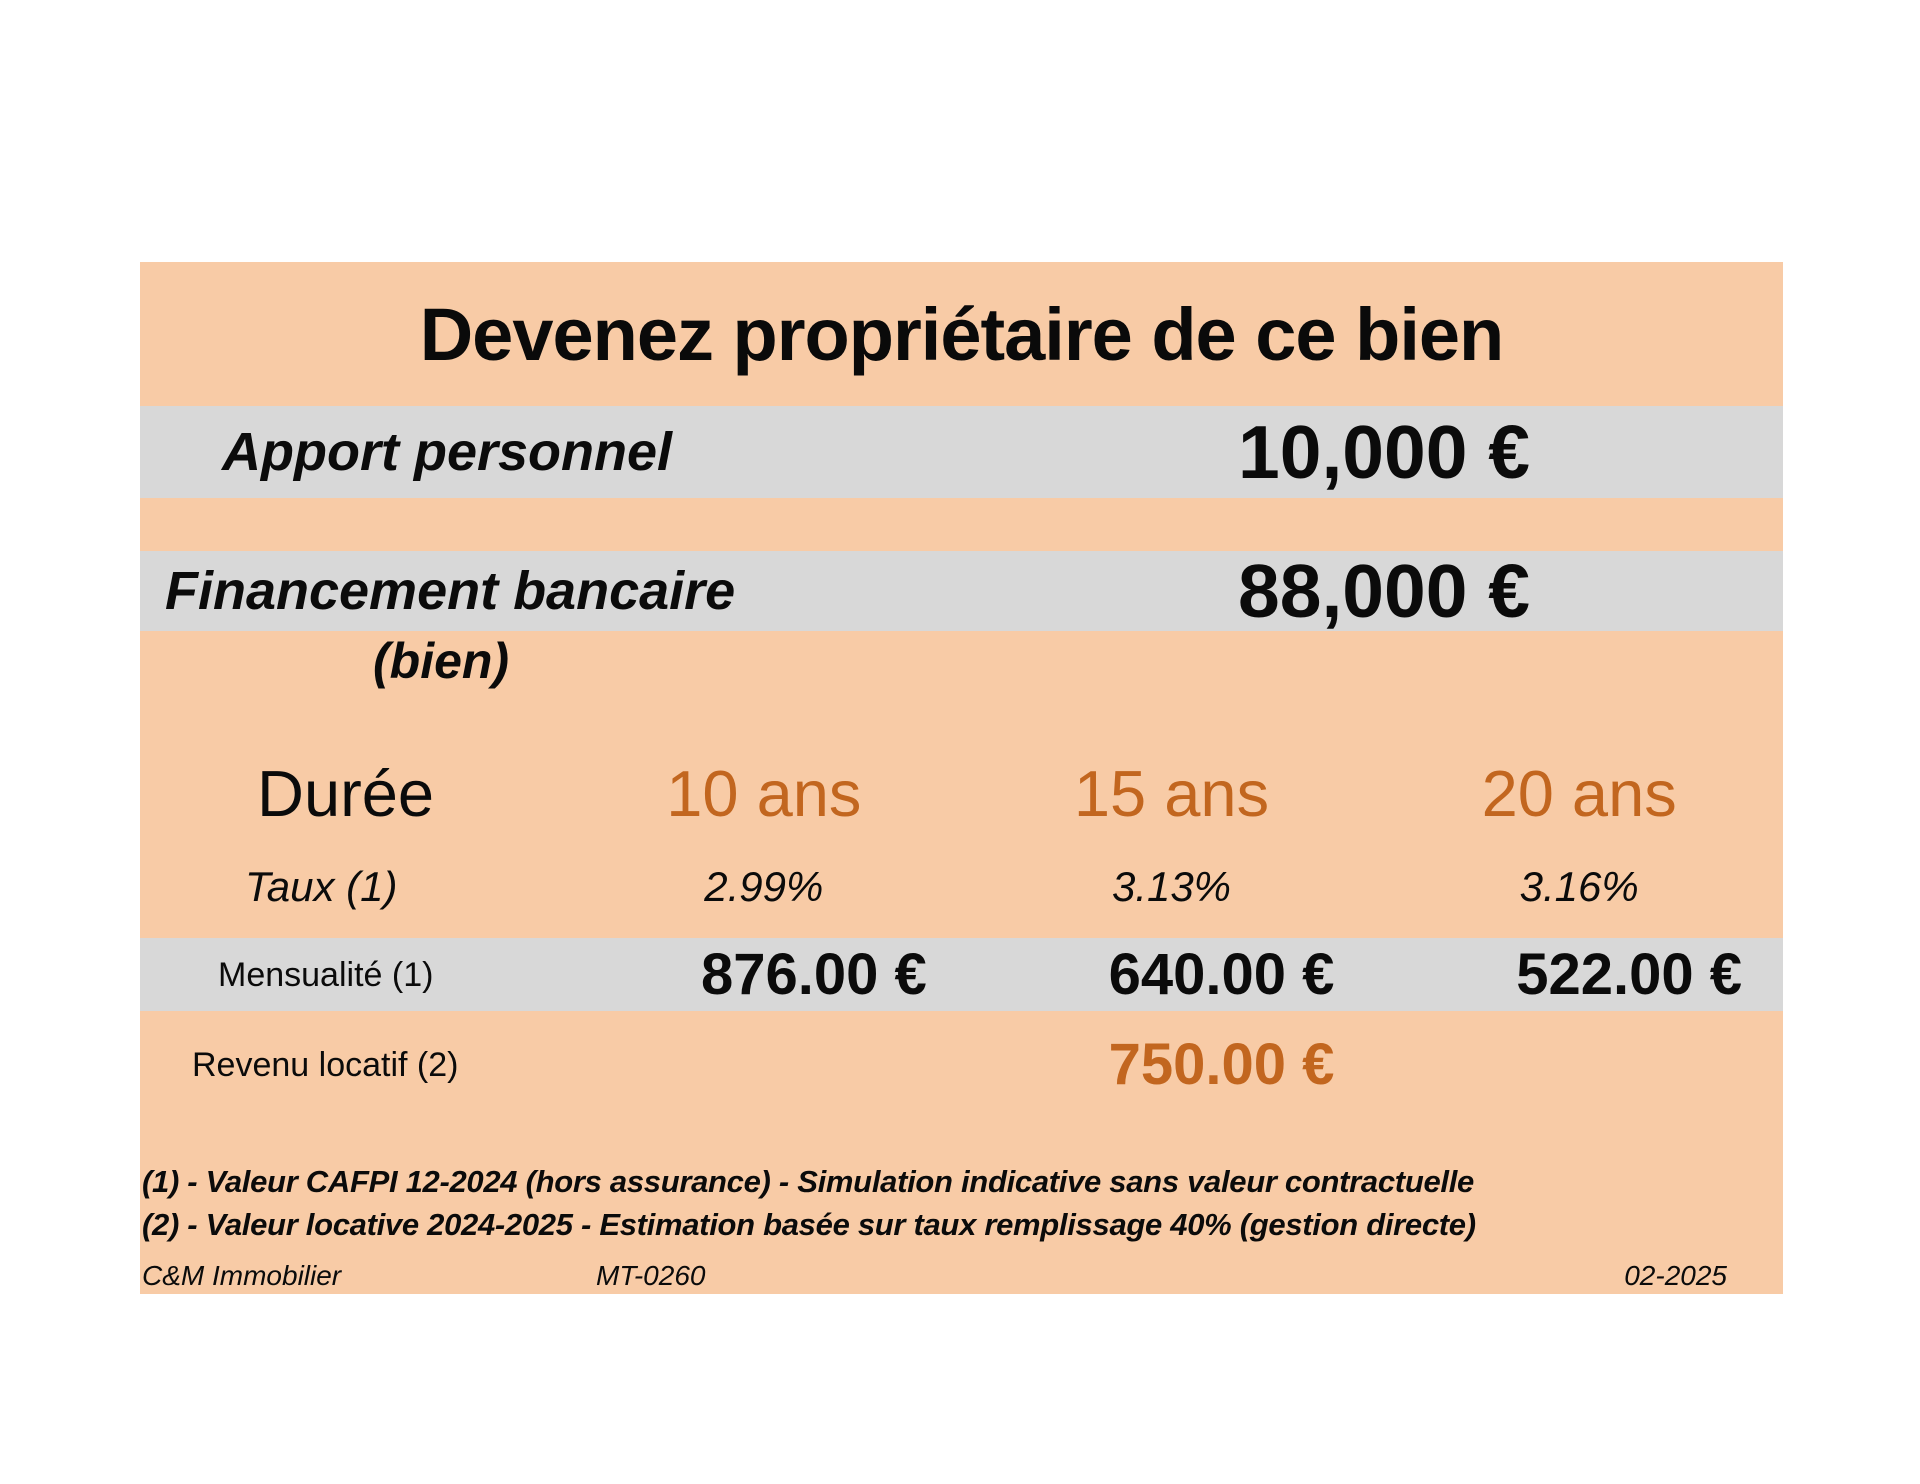 This screenshot has width=1920, height=1484. I want to click on duration-10-ans: 10 ans, so click(764, 793).